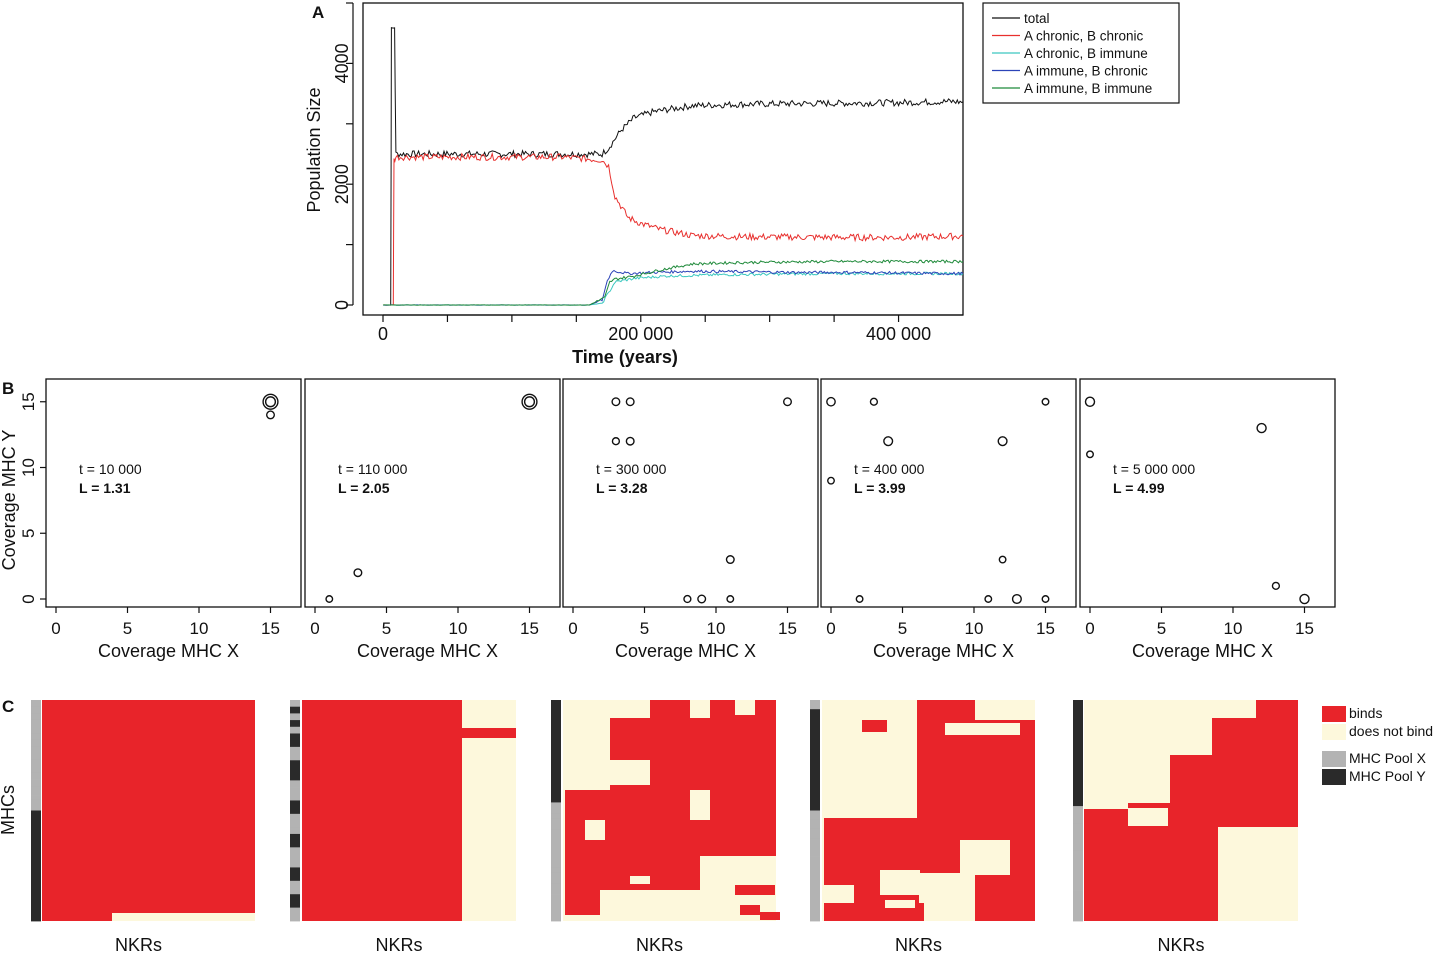  Describe the element at coordinates (902, 628) in the screenshot. I see `x-tick-label-1: 5` at that location.